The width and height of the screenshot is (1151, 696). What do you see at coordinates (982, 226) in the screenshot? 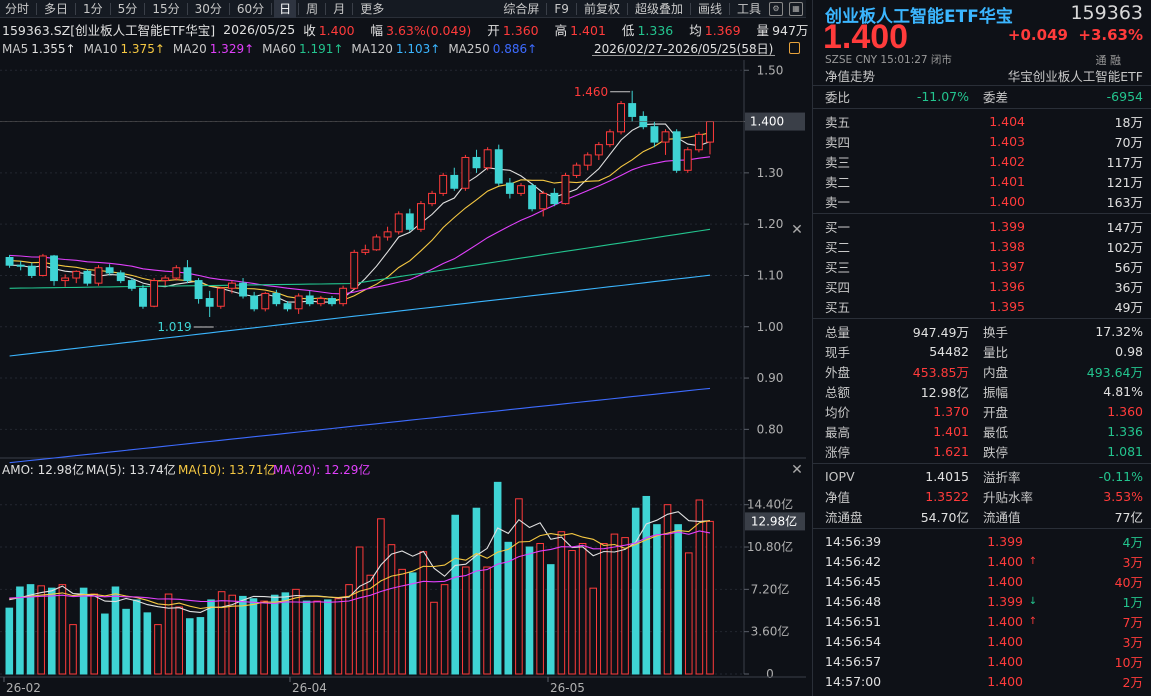
I see `bid-row: 买一 1.399 147万` at bounding box center [982, 226].